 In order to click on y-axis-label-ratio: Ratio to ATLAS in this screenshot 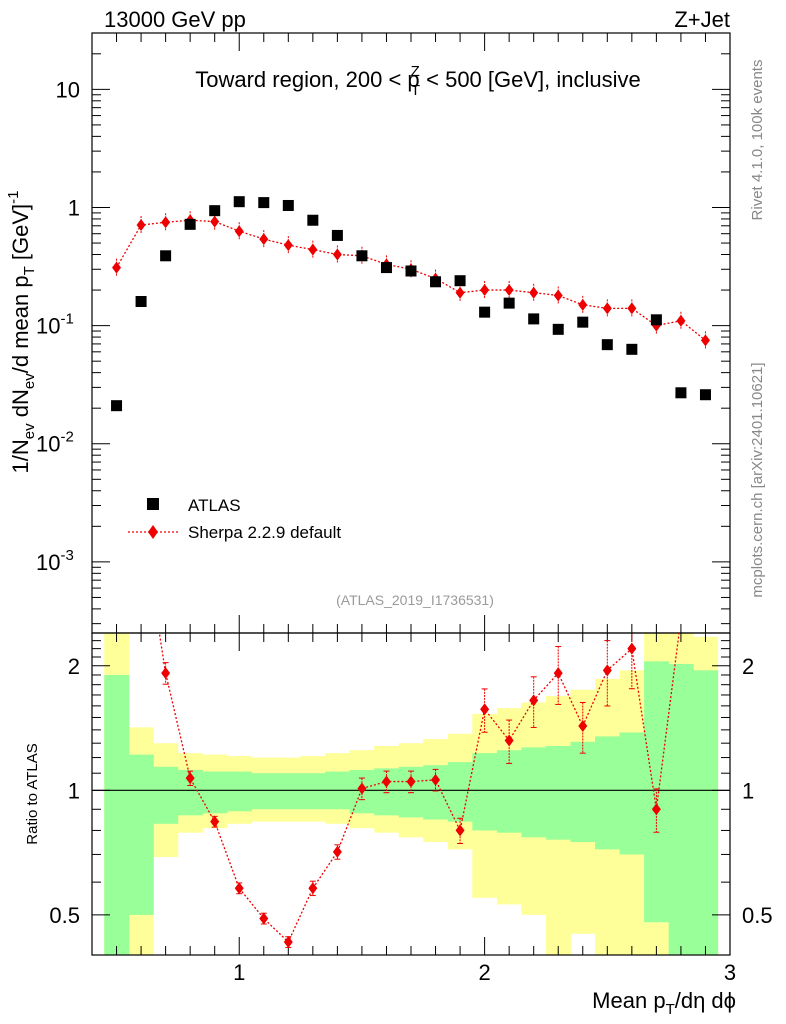, I will do `click(32, 793)`.